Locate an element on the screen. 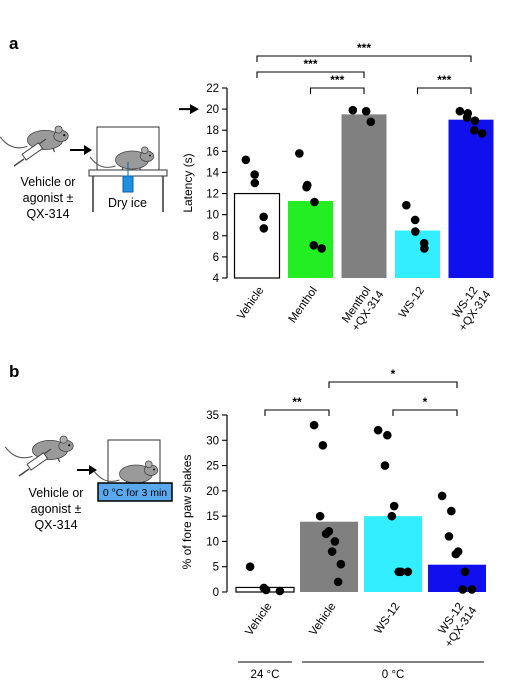 This screenshot has width=528, height=685. schematic-a-line-2: agonist ± is located at coordinates (48, 198).